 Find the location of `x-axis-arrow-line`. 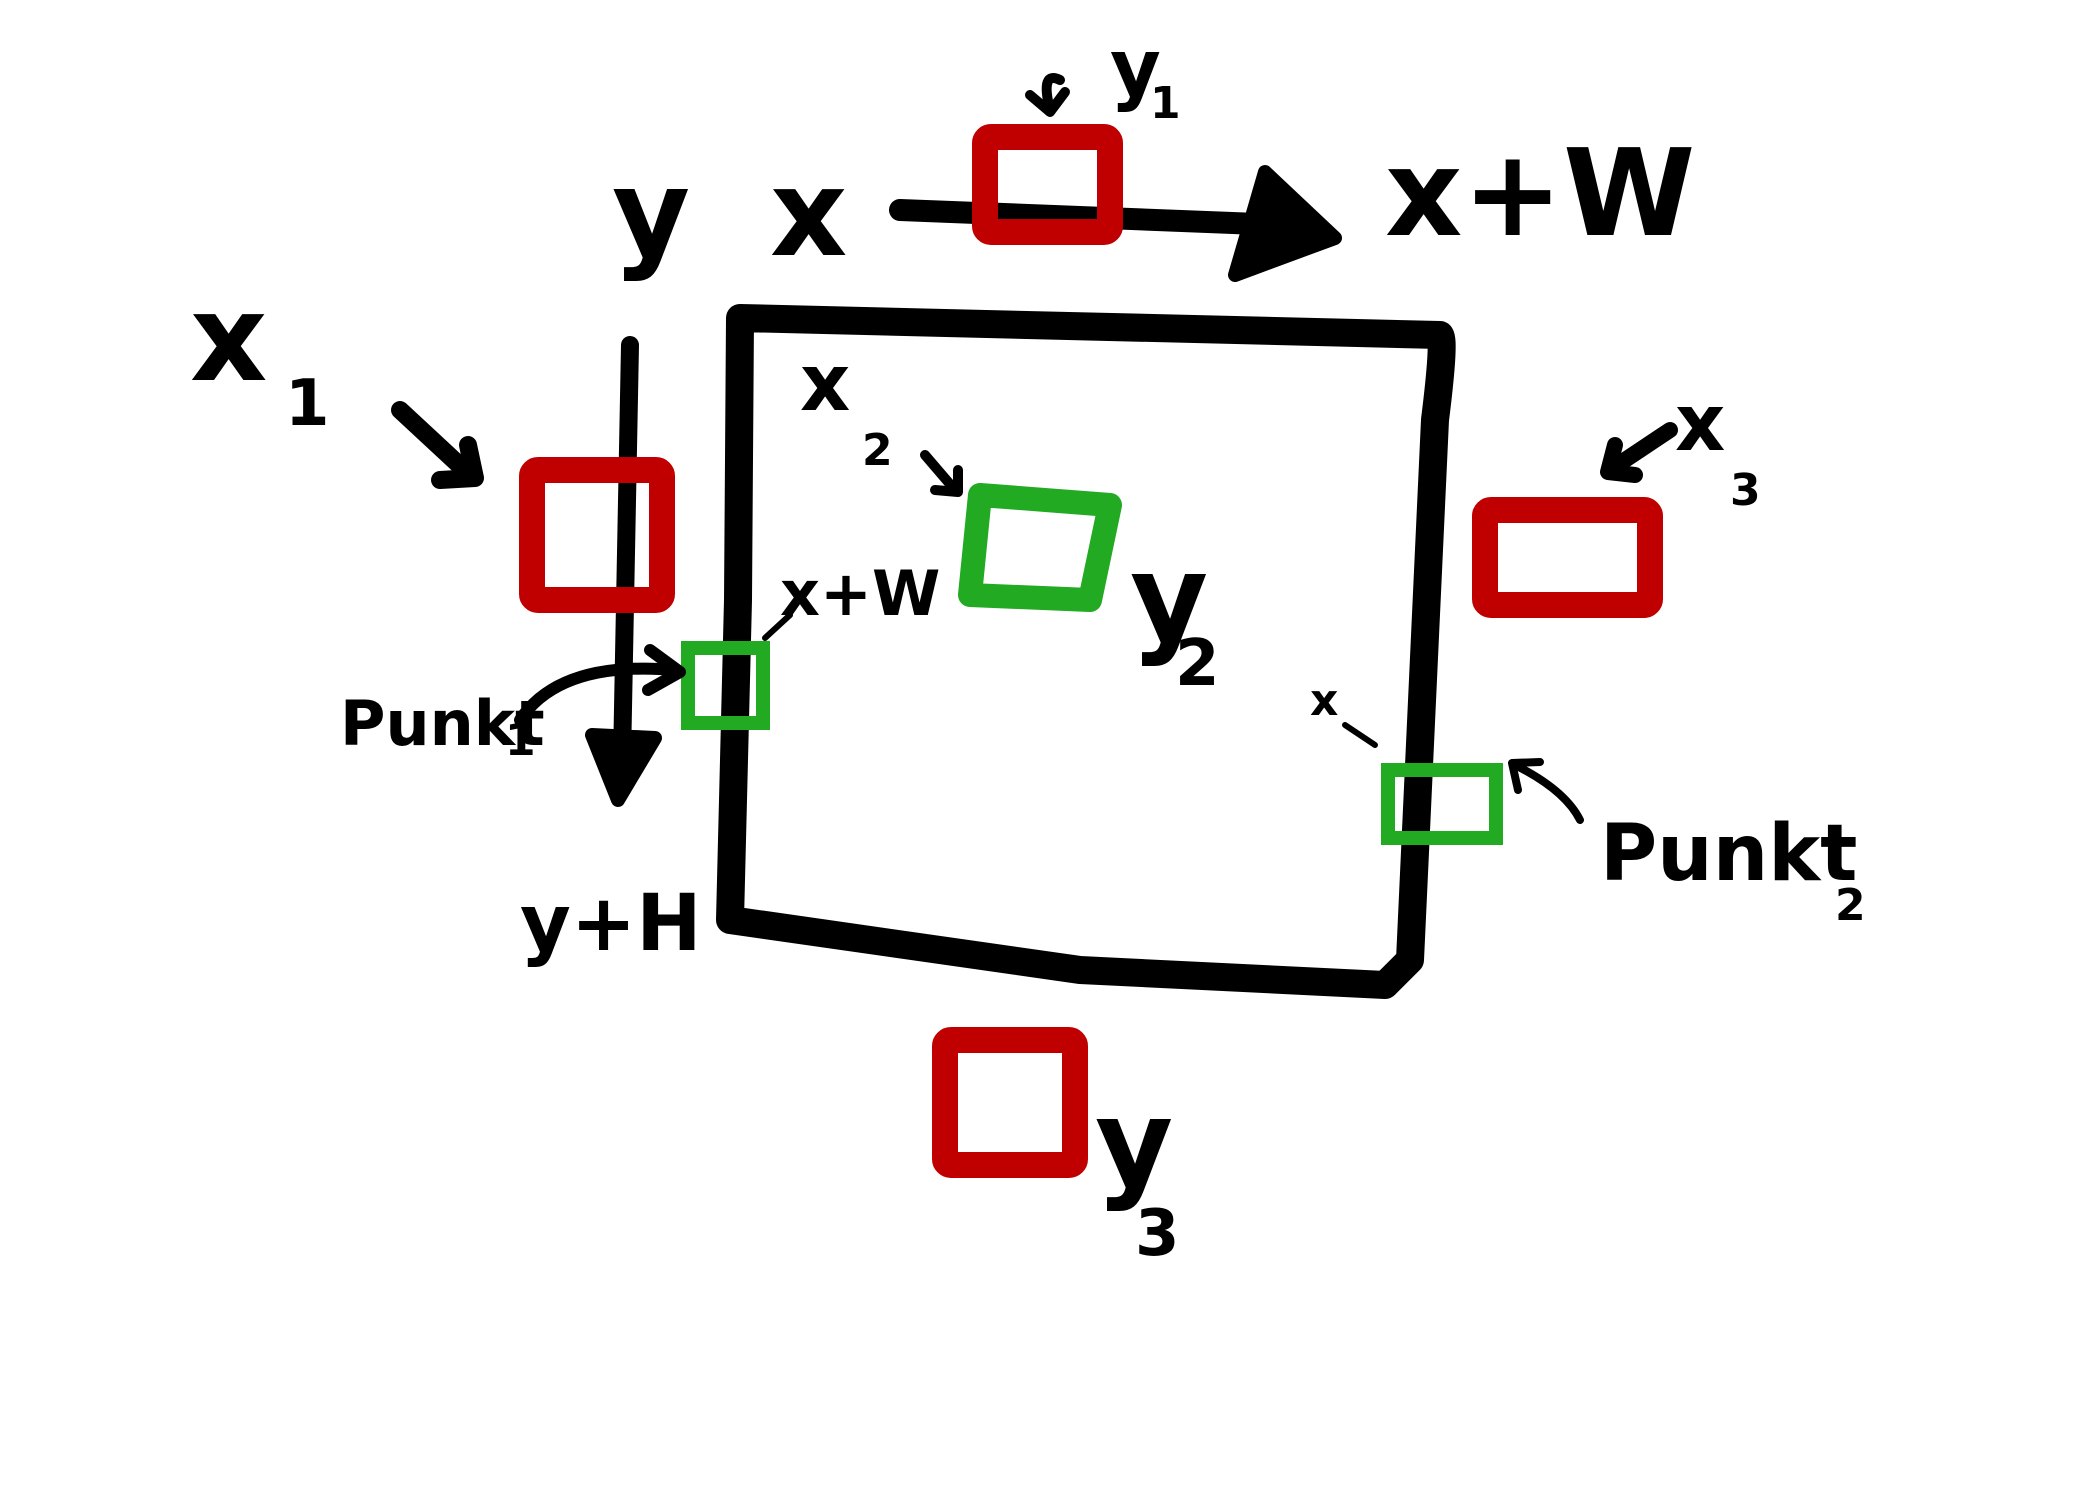

x-axis-arrow-line is located at coordinates (1092, 217).